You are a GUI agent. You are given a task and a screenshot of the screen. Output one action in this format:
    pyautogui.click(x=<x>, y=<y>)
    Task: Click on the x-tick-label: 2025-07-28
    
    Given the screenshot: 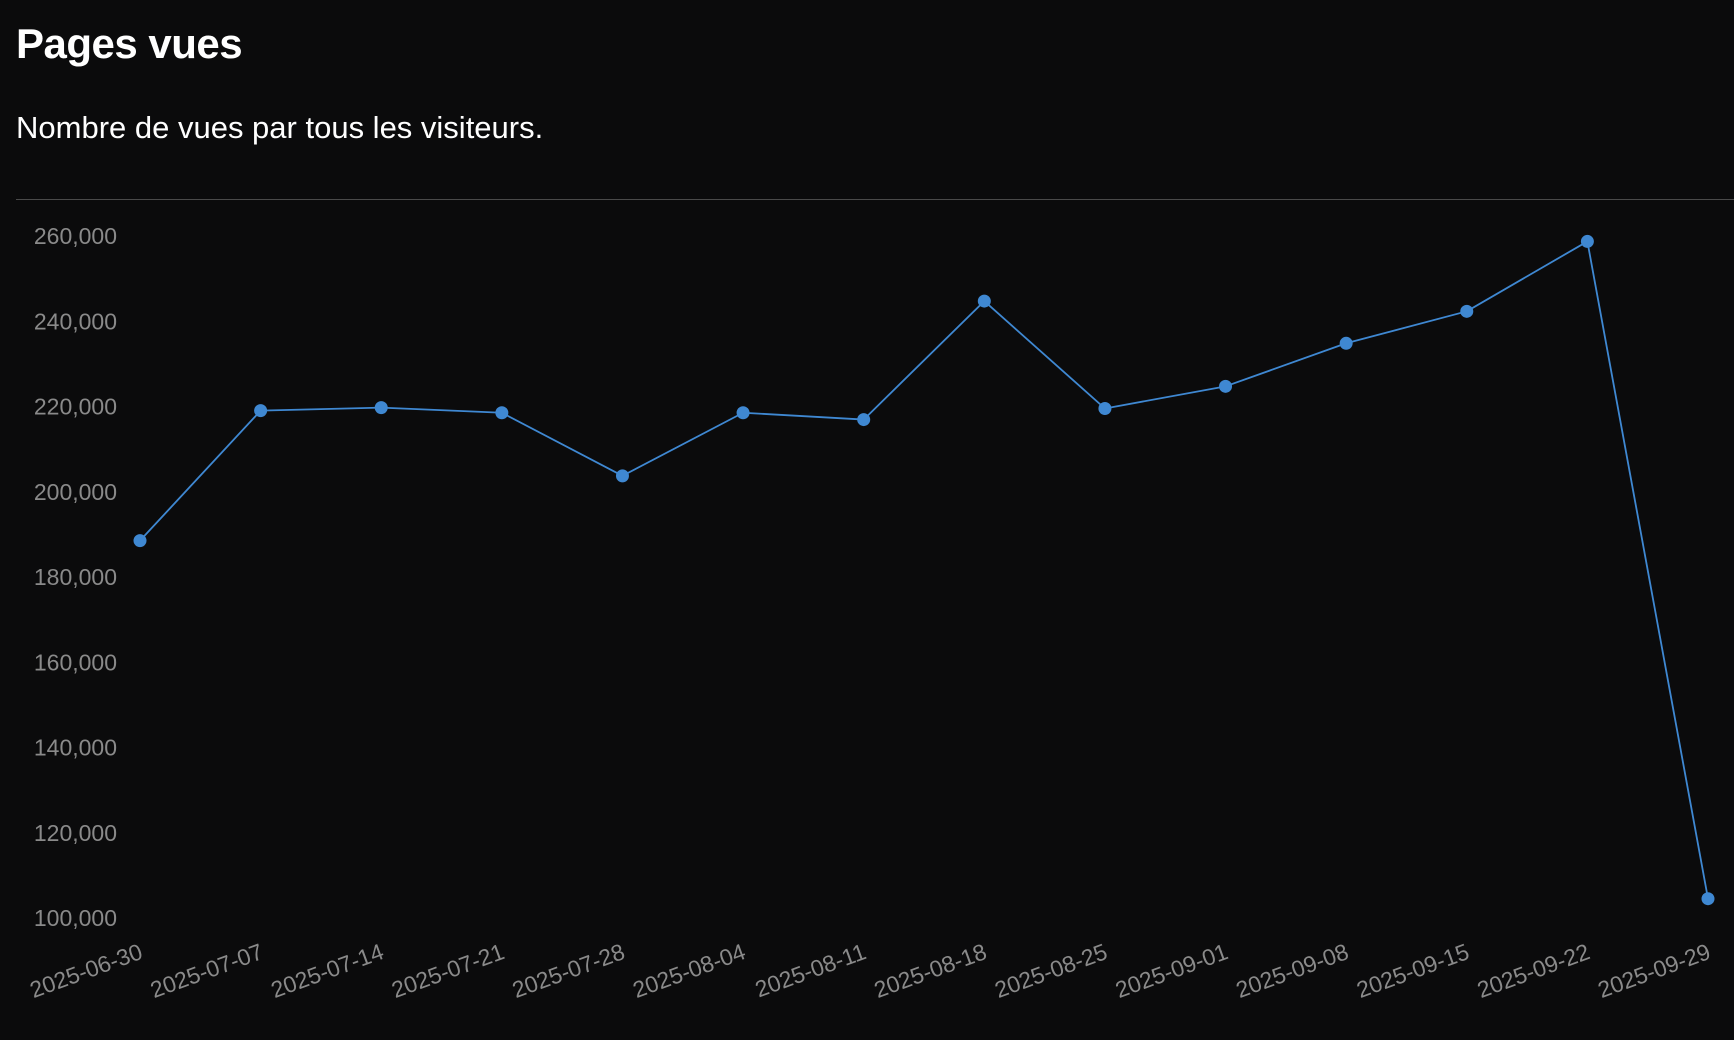 What is the action you would take?
    pyautogui.click(x=568, y=970)
    